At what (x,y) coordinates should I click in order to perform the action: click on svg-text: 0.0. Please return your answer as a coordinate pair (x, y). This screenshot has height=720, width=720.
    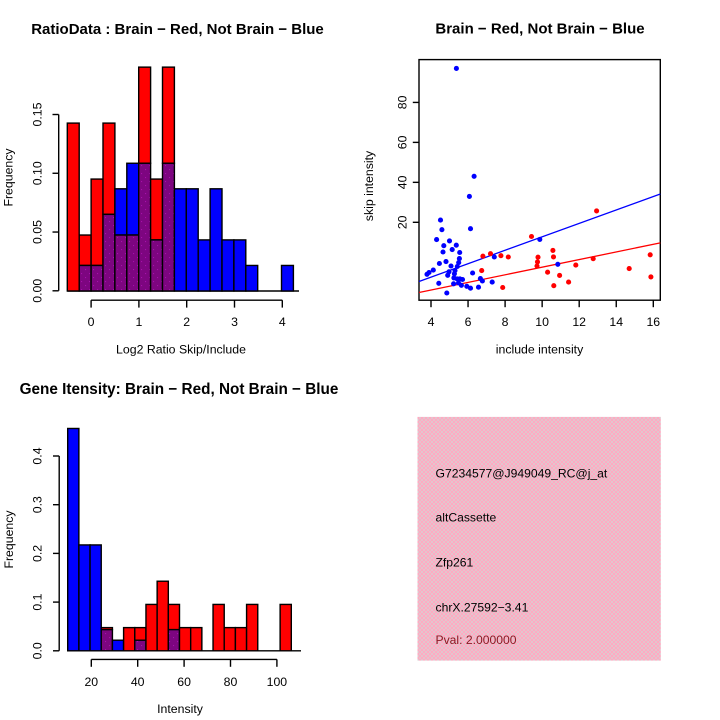
    Looking at the image, I should click on (38, 650).